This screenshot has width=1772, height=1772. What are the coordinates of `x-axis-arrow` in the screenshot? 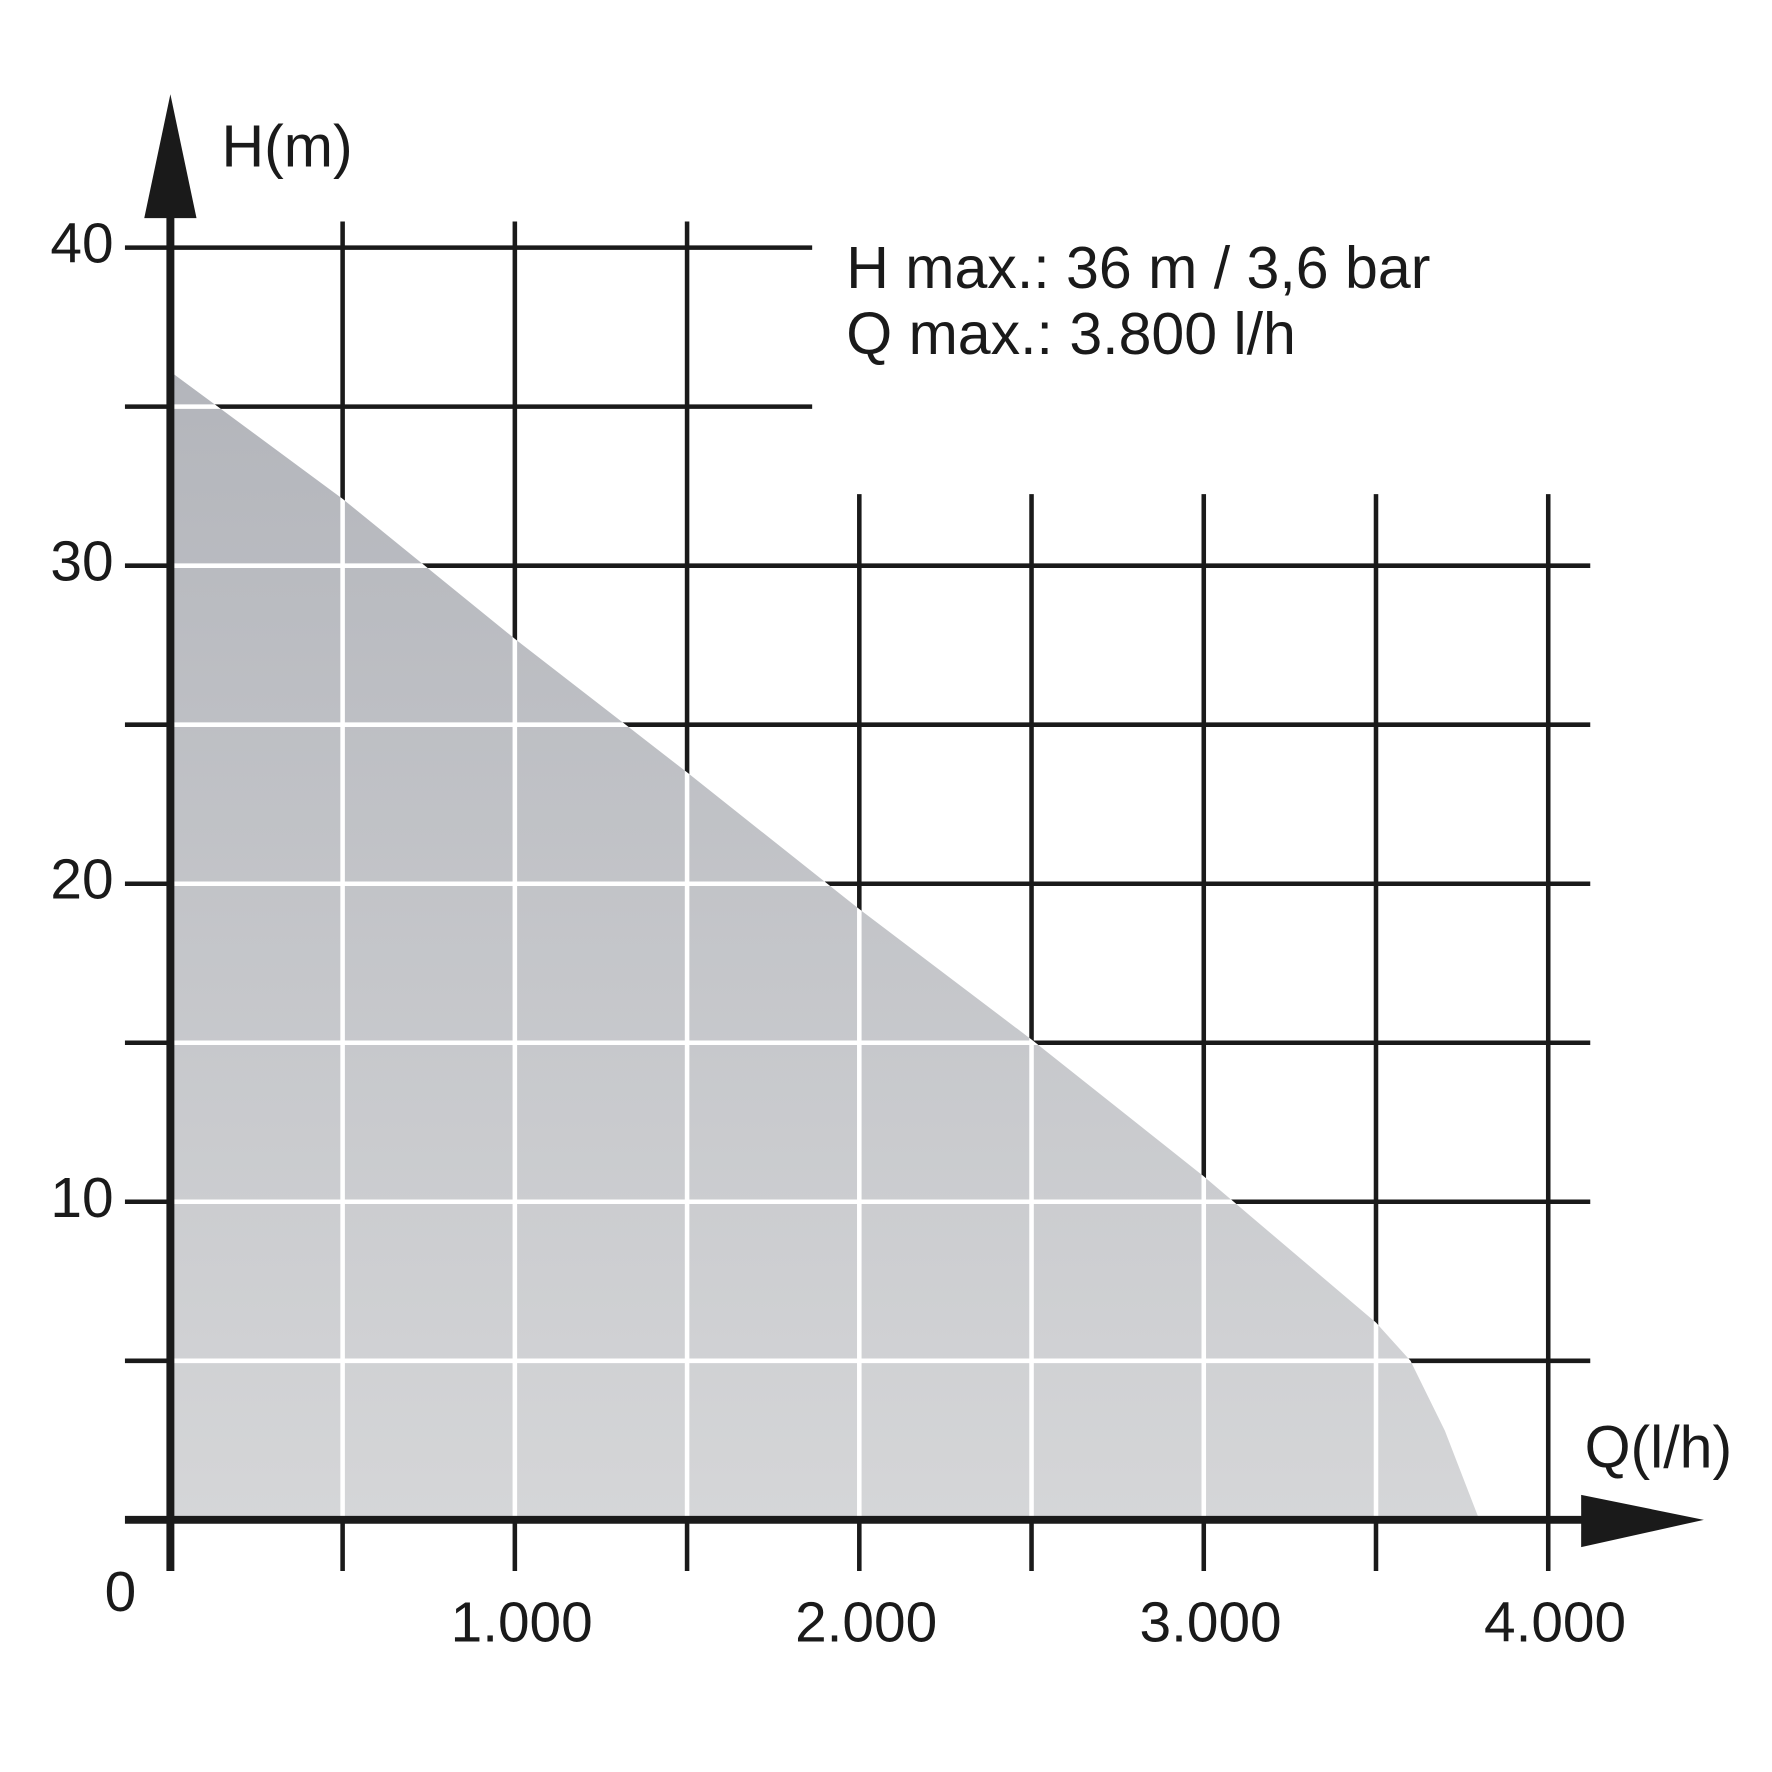 It's located at (1642, 1521).